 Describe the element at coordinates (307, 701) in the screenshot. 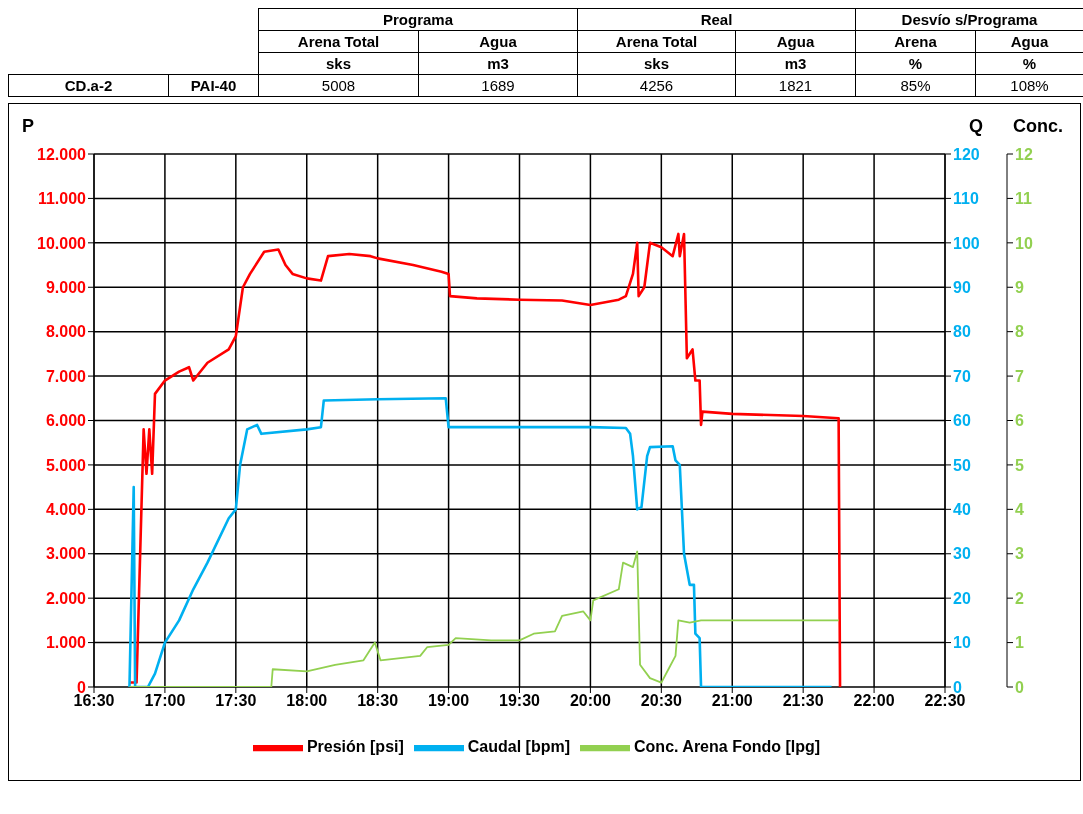

I see `x-tick-label: 18:00` at that location.